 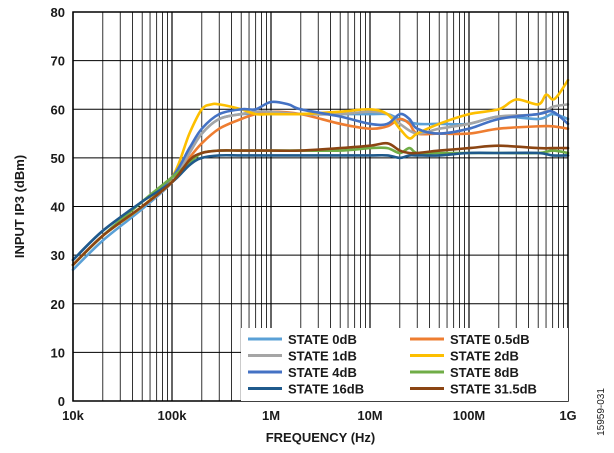 I want to click on legend-label-state-1db: STATE 1dB, so click(x=322, y=356).